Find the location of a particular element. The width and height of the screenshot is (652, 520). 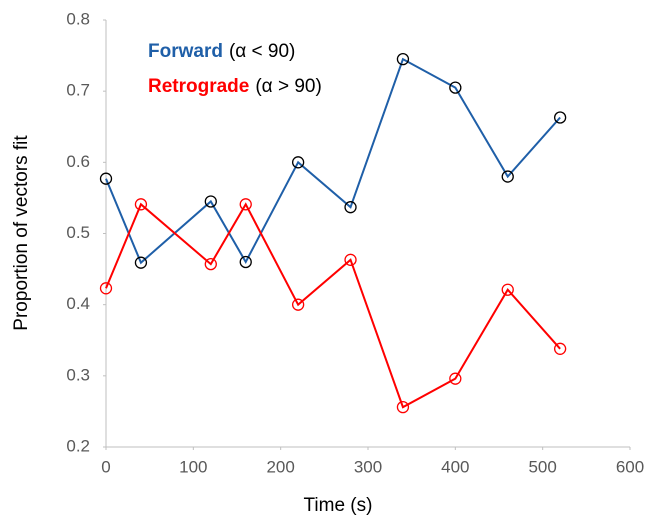

x-tick-label: 400 is located at coordinates (455, 466).